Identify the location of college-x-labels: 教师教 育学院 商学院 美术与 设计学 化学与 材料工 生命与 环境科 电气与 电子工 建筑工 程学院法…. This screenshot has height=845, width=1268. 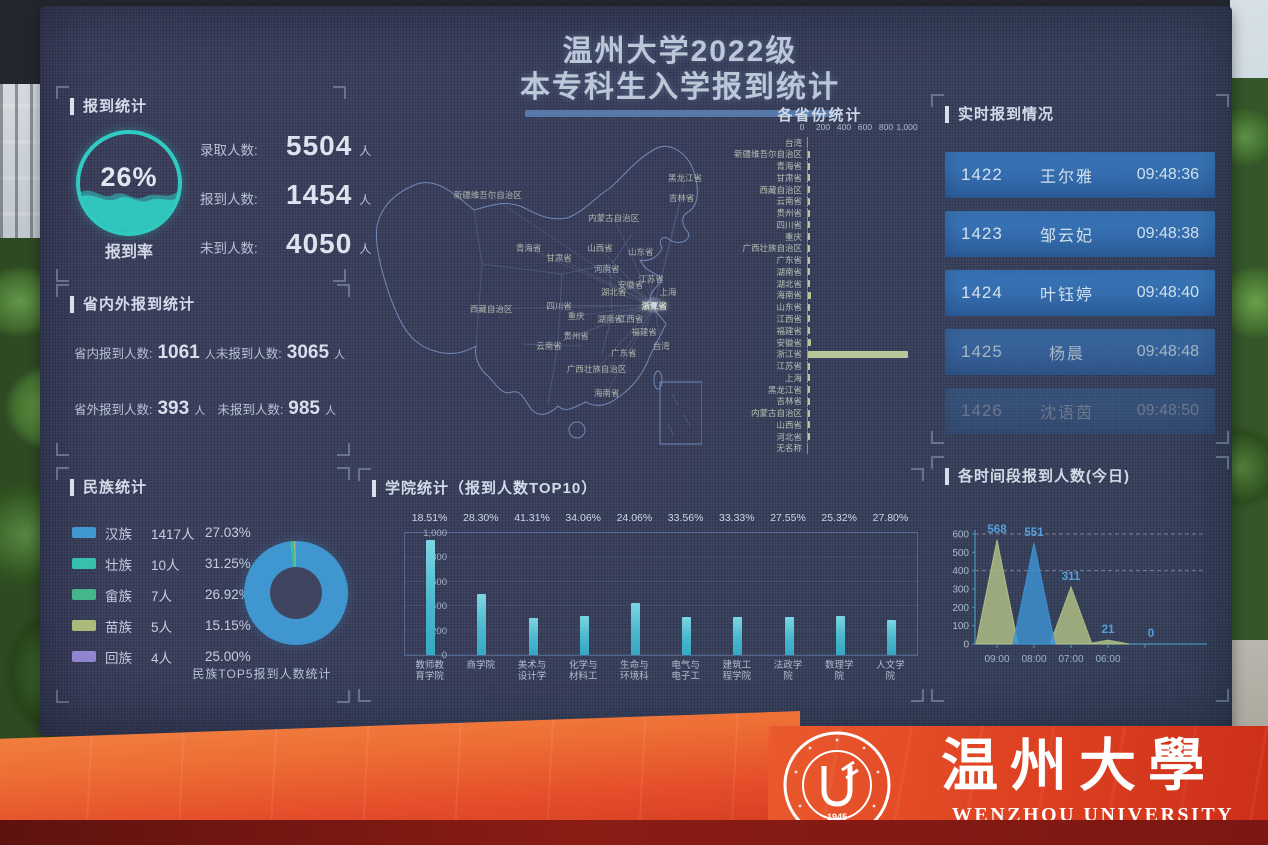
(660, 671).